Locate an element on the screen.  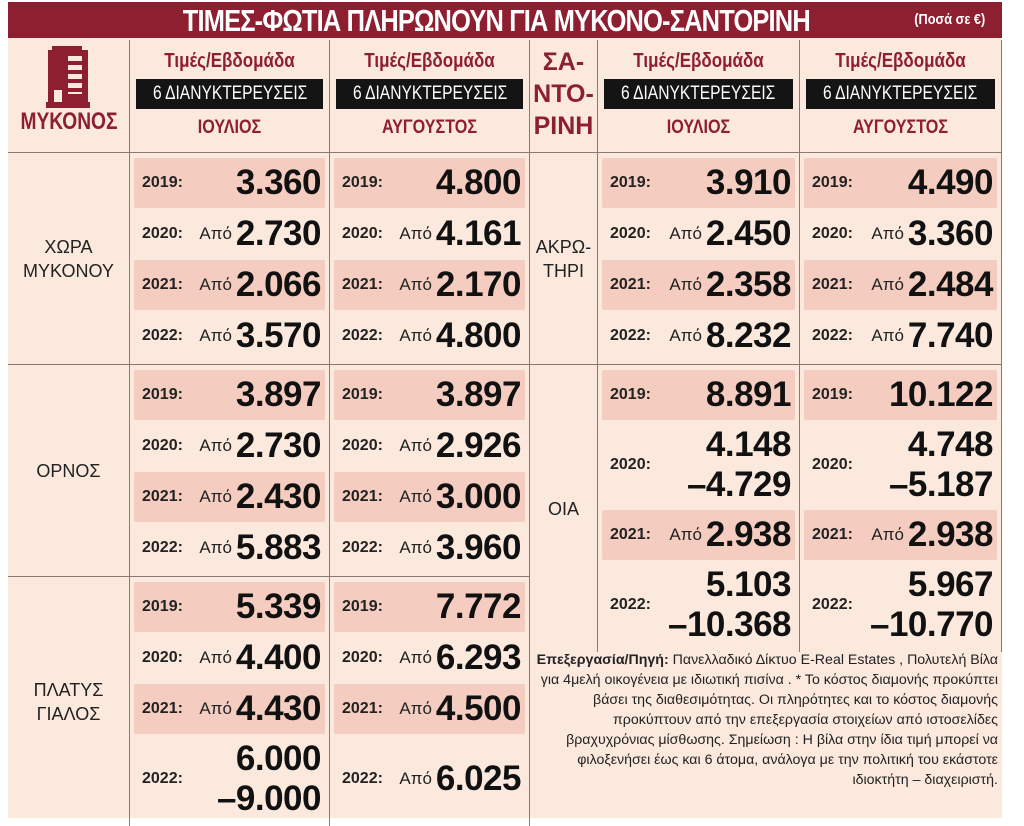
price-value: 4.500 is located at coordinates (479, 709).